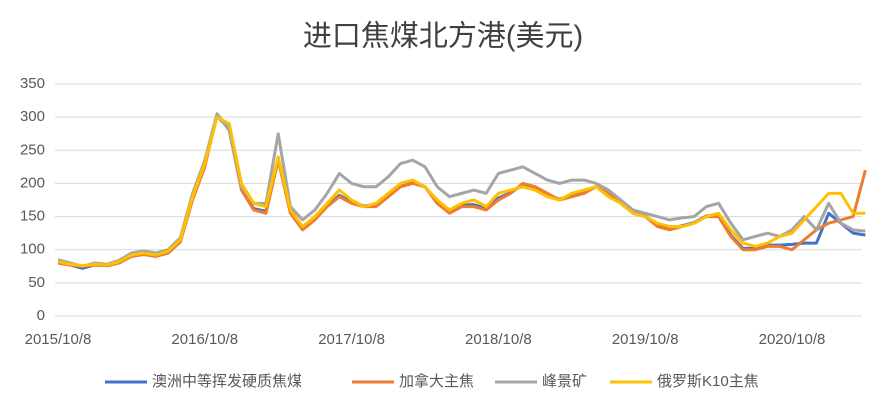 The height and width of the screenshot is (414, 886). Describe the element at coordinates (204, 339) in the screenshot. I see `x-tick-label: 2016/10/8` at that location.